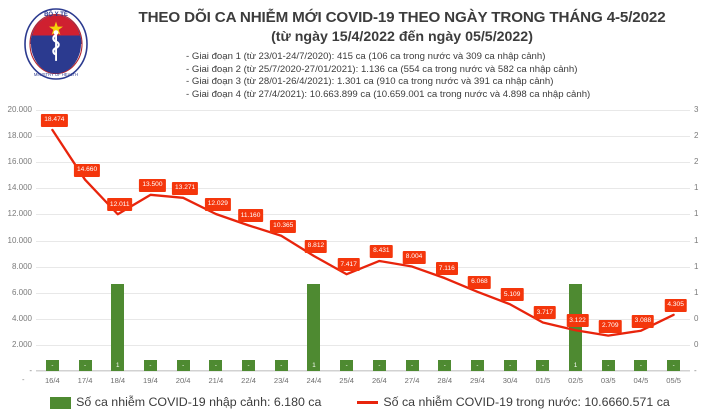 Image resolution: width=720 pixels, height=415 pixels. What do you see at coordinates (56, 14) in the screenshot?
I see `logo-text-top: BỘ Y TẾ` at bounding box center [56, 14].